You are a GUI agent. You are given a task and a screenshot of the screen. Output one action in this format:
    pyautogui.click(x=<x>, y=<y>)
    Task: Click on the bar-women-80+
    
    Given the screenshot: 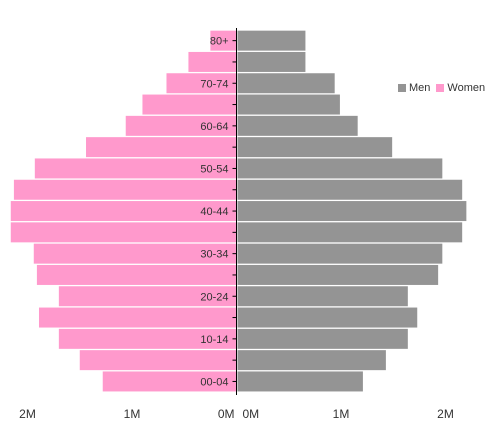 What is the action you would take?
    pyautogui.click(x=223, y=40)
    